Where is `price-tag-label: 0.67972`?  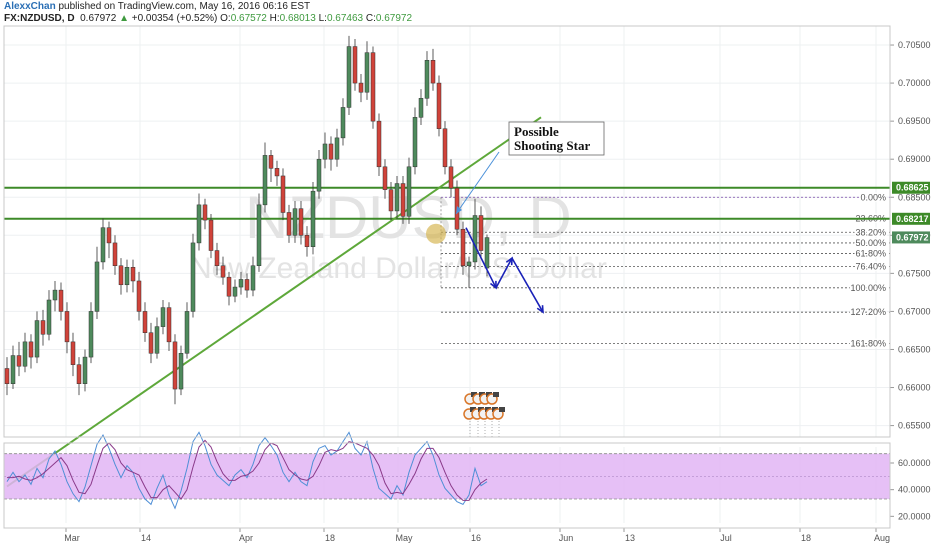
price-tag-label: 0.67972 is located at coordinates (912, 237).